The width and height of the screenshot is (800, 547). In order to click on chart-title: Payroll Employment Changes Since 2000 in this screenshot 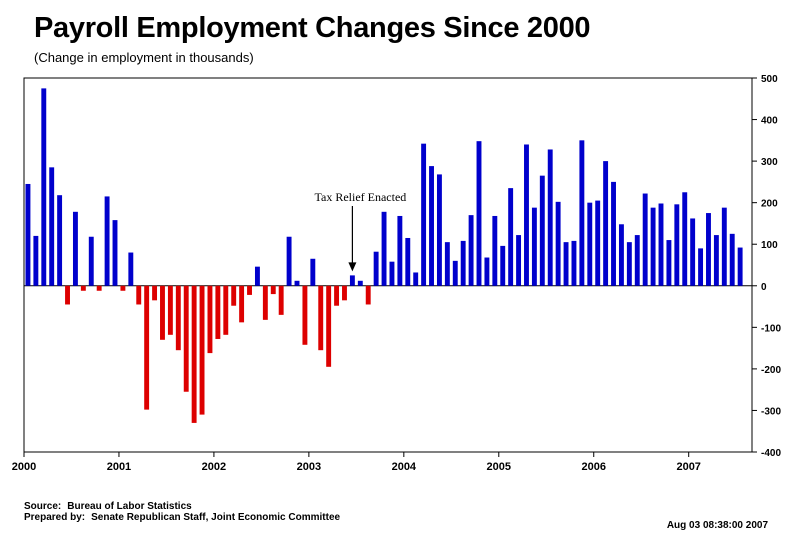, I will do `click(312, 28)`.